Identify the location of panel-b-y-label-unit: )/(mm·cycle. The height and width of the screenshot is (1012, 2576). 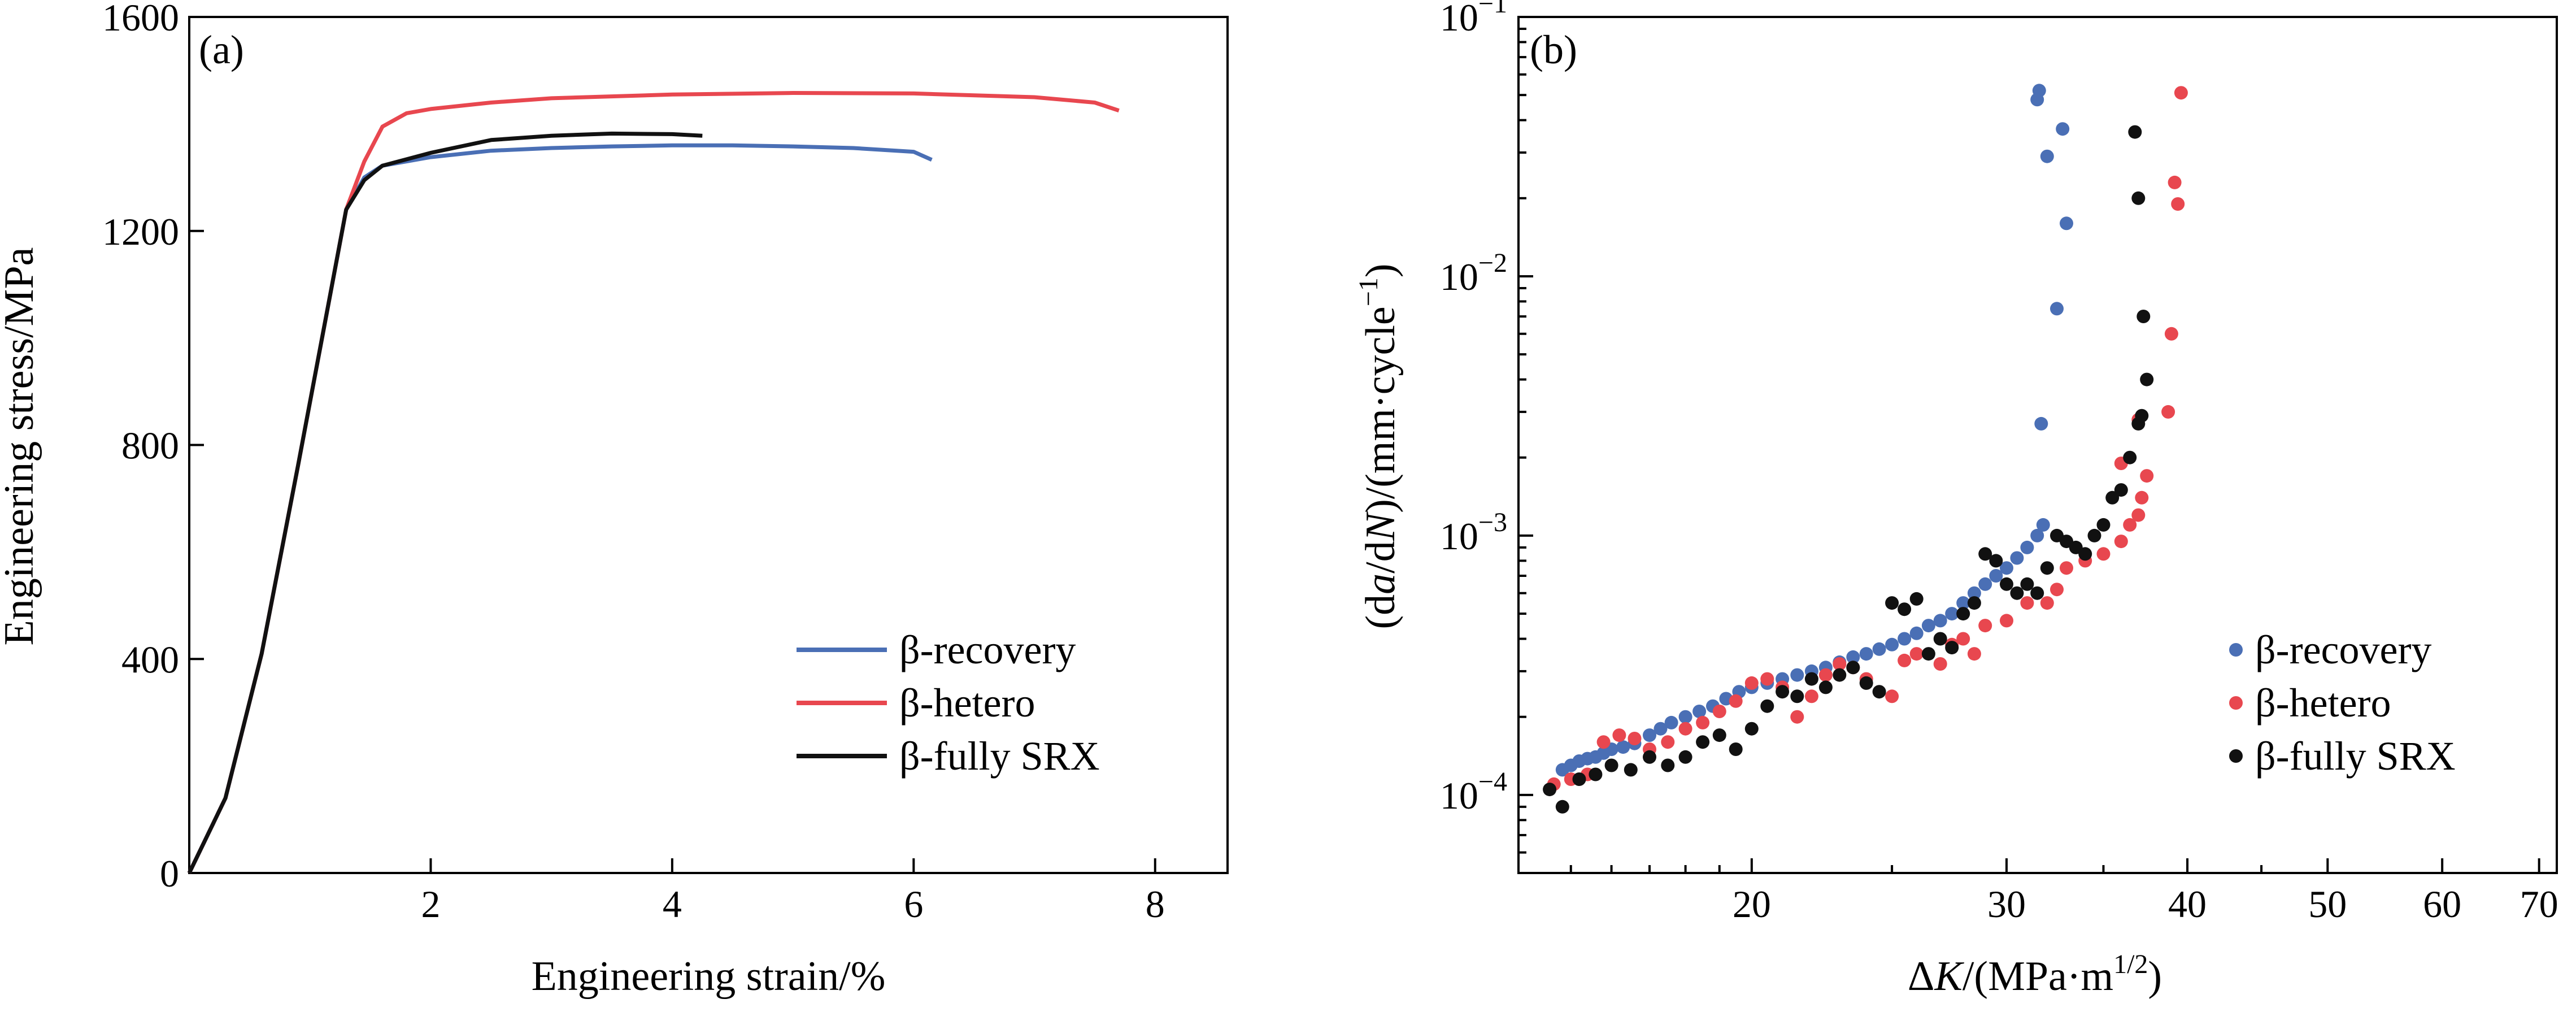
(1380, 410).